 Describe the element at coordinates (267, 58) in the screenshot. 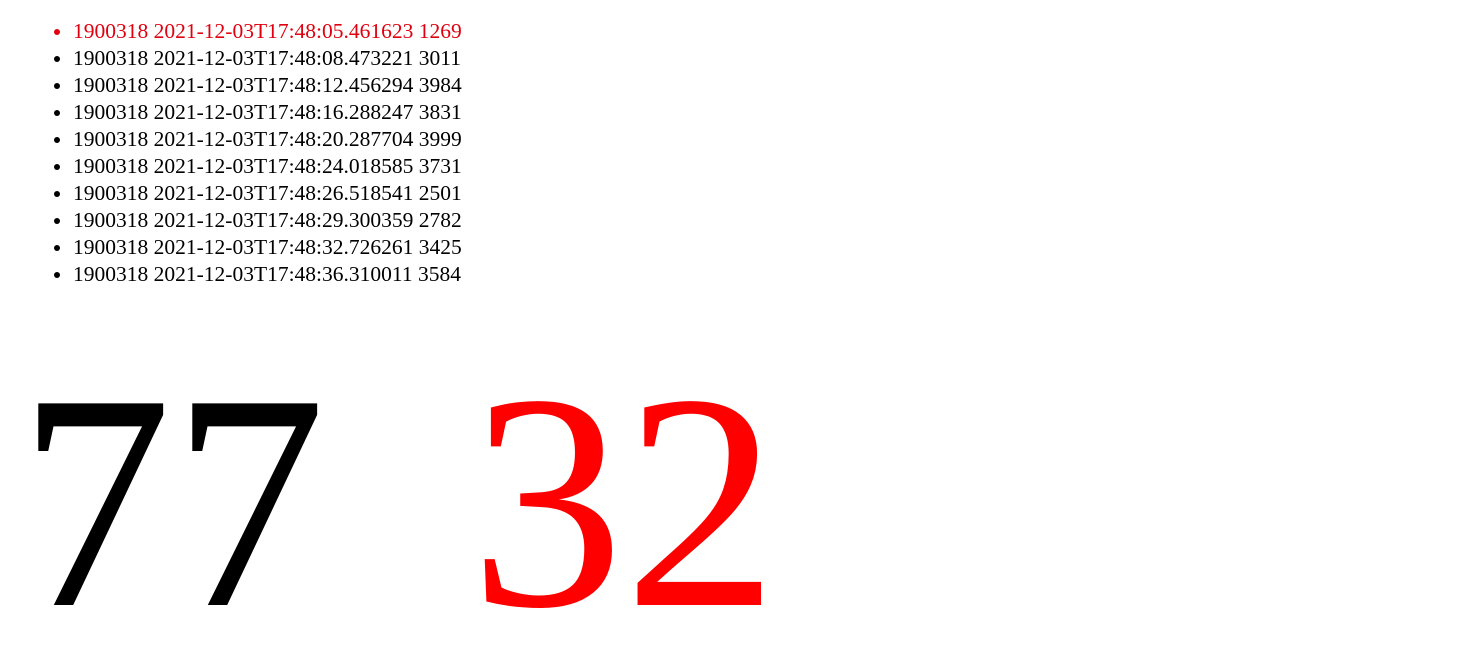

I see `log-entry: 1900318 2021-12-03T17:48:08.473221 3011` at that location.